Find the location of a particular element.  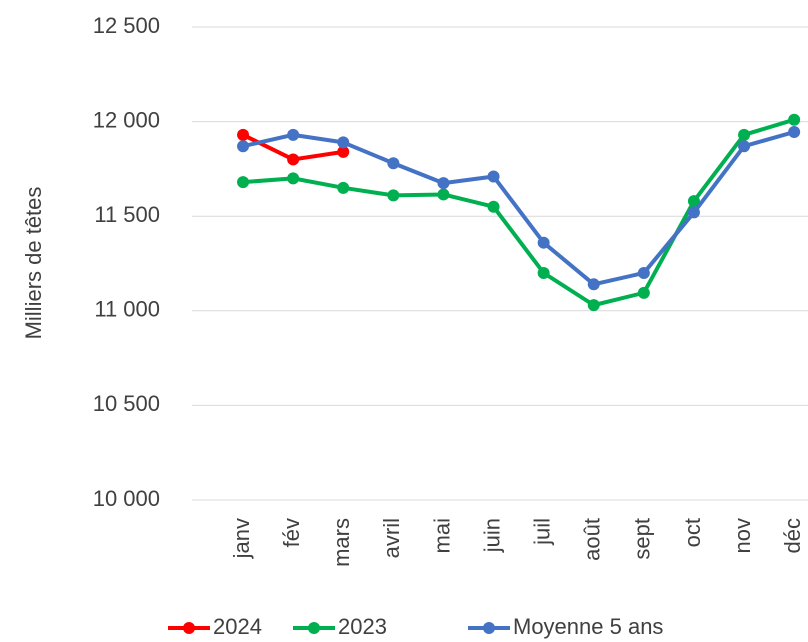

x-tick-label: déc is located at coordinates (792, 535).